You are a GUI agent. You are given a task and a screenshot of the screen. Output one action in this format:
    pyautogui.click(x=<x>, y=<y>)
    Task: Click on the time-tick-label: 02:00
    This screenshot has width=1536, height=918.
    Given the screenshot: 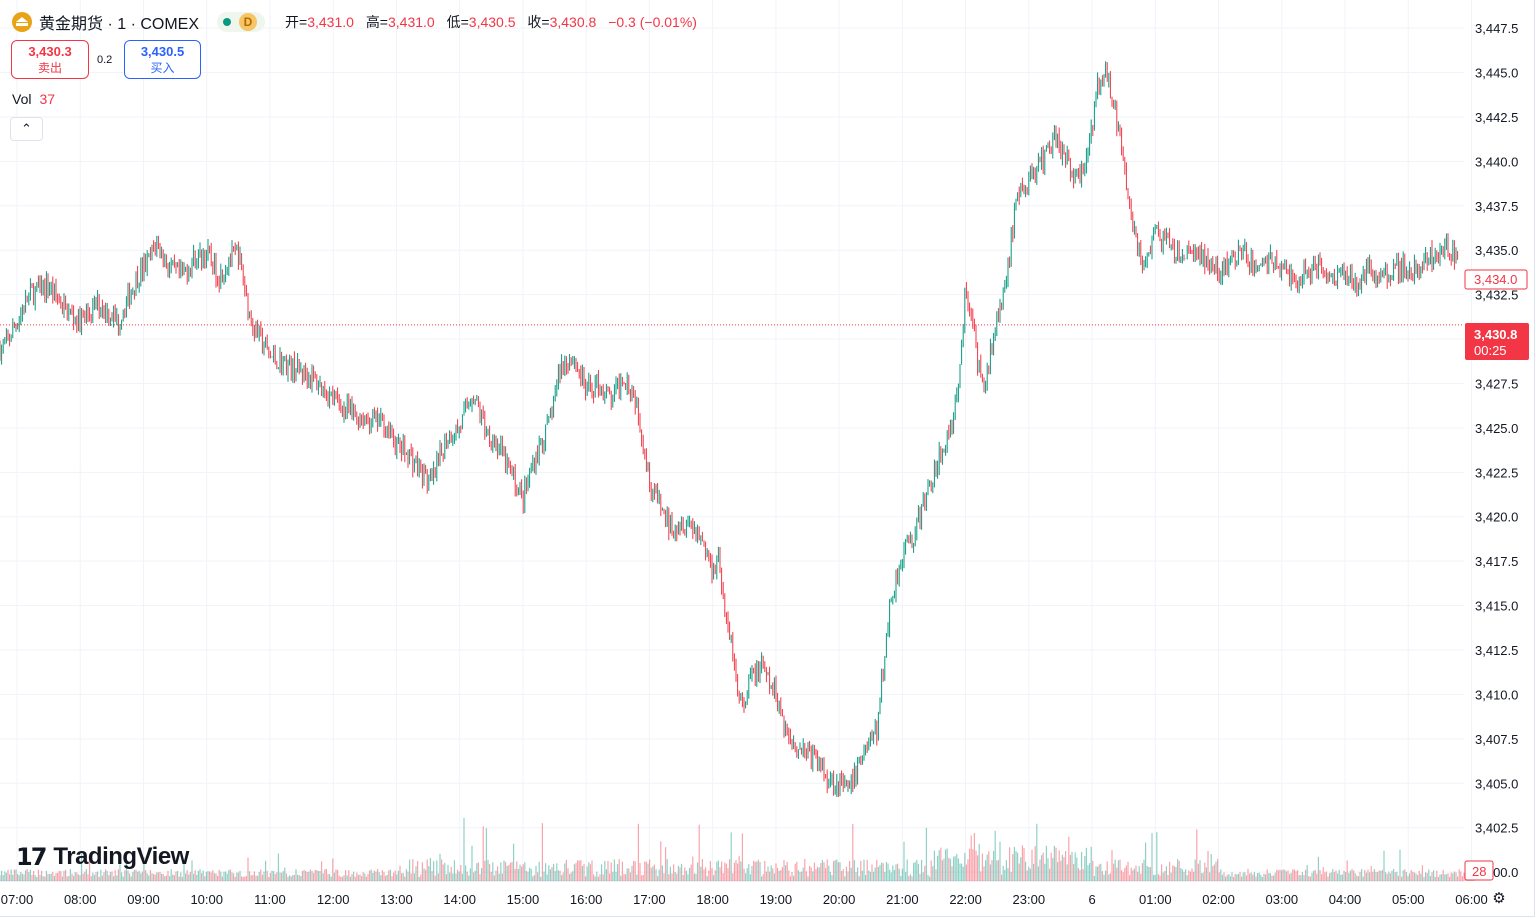 What is the action you would take?
    pyautogui.click(x=1218, y=899)
    